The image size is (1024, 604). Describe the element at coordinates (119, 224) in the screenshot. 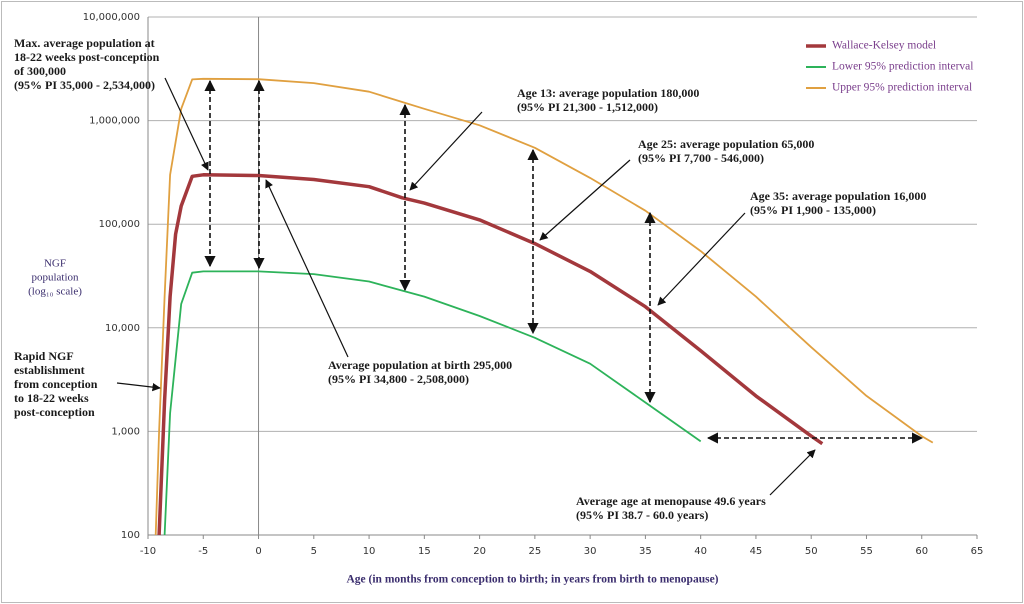

I see `y-tick-label: 100,000` at that location.